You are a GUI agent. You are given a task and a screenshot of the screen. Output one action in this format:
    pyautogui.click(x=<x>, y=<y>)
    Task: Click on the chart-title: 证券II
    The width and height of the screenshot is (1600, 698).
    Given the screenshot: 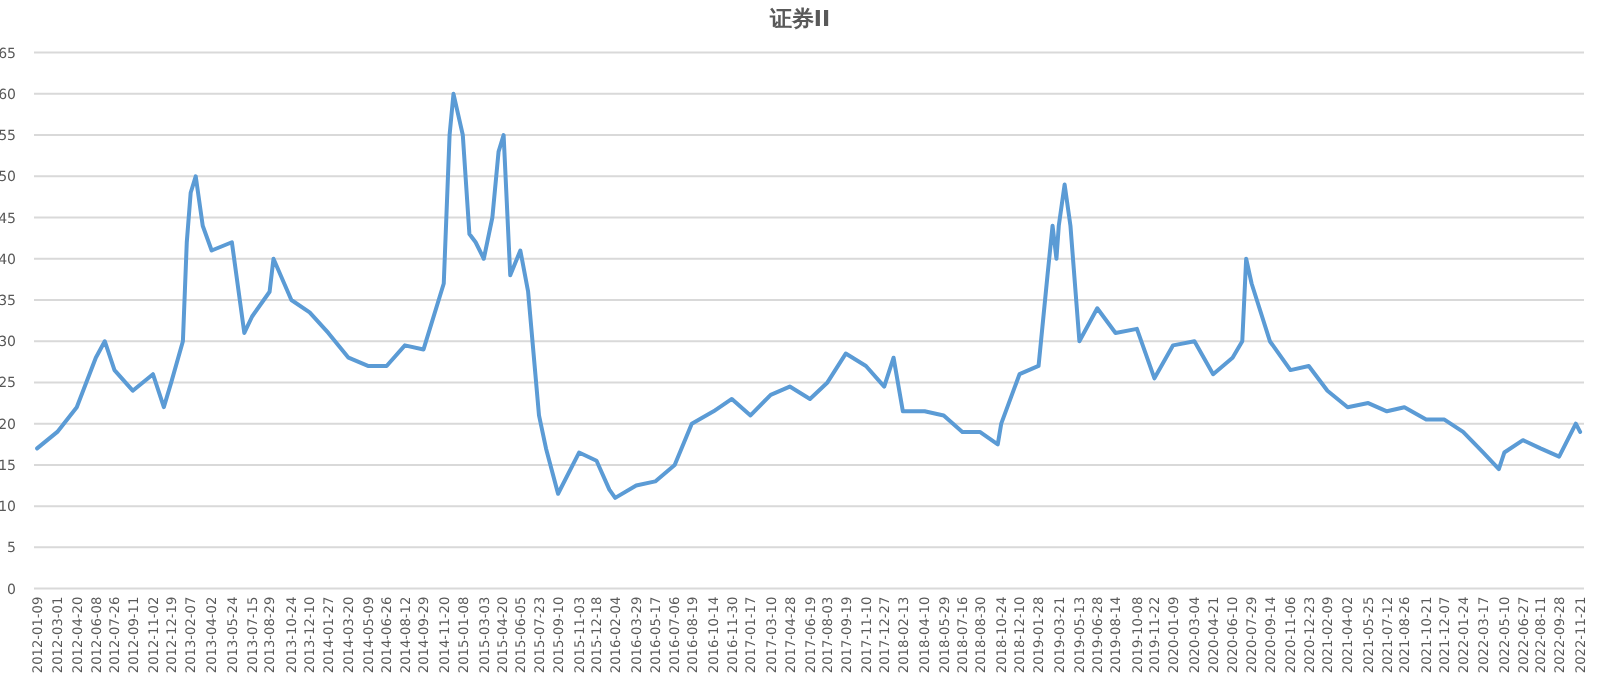 What is the action you would take?
    pyautogui.click(x=799, y=19)
    